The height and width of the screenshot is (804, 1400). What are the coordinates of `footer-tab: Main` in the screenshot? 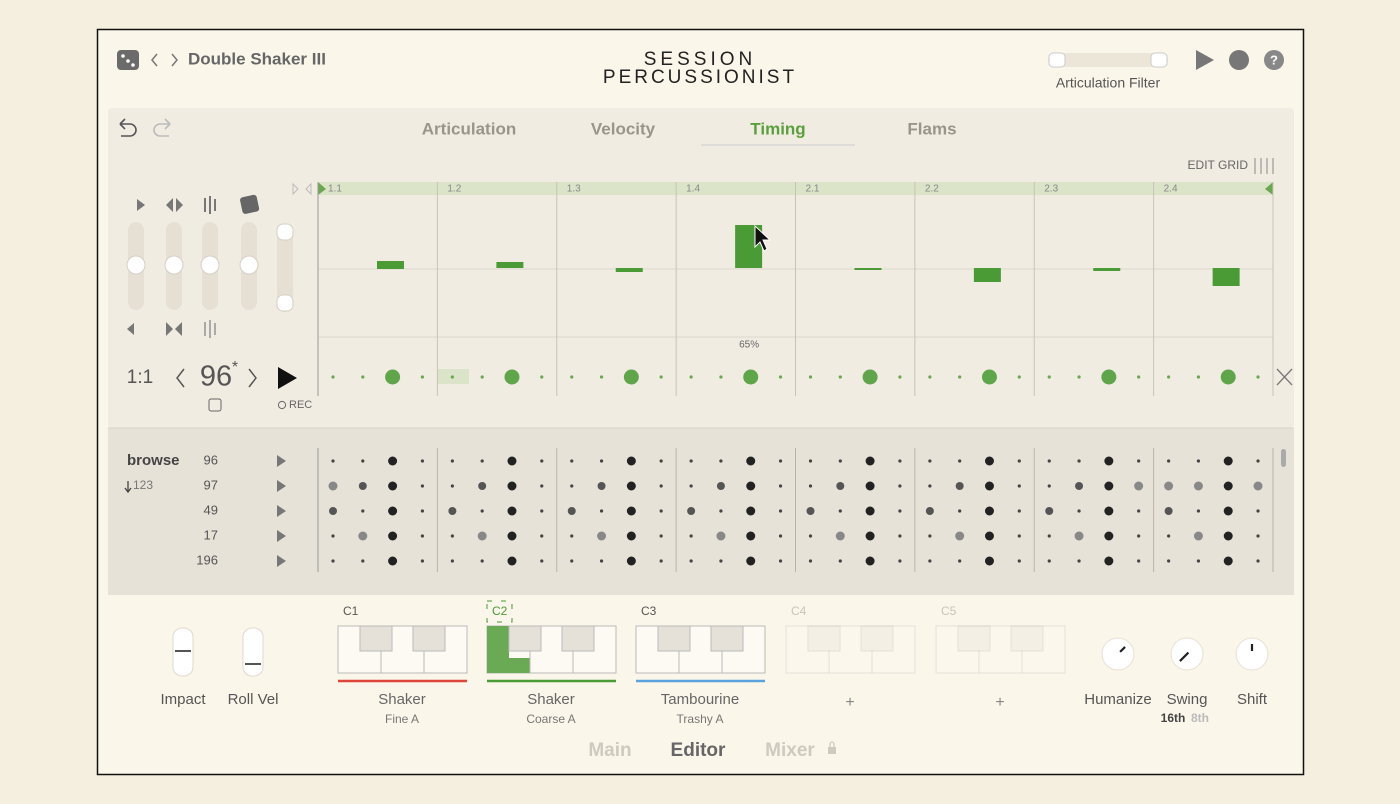 It's located at (609, 750).